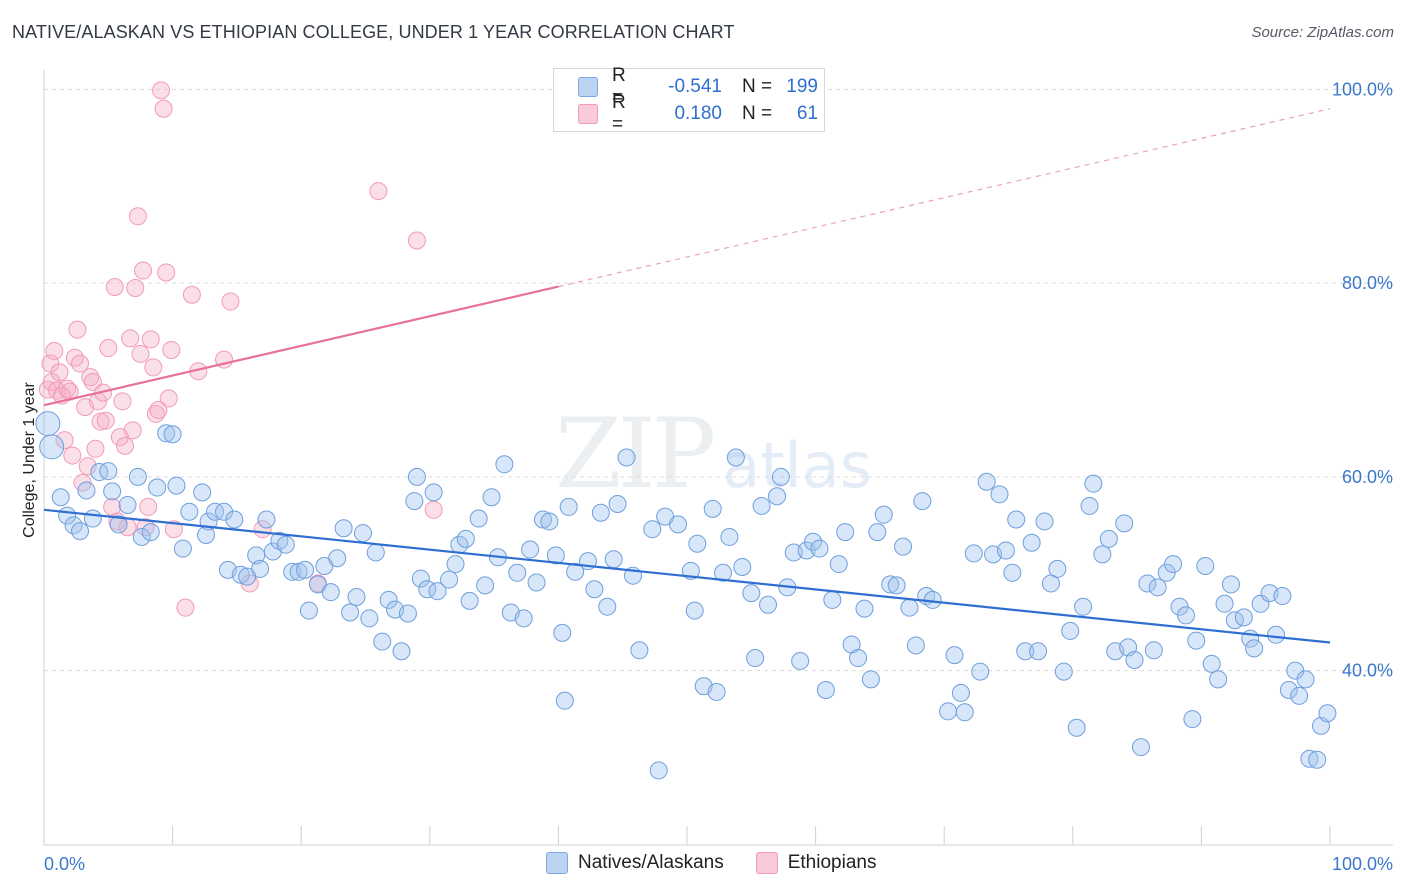  Describe the element at coordinates (1362, 864) in the screenshot. I see `x-tick-label-max: 100.0%` at that location.